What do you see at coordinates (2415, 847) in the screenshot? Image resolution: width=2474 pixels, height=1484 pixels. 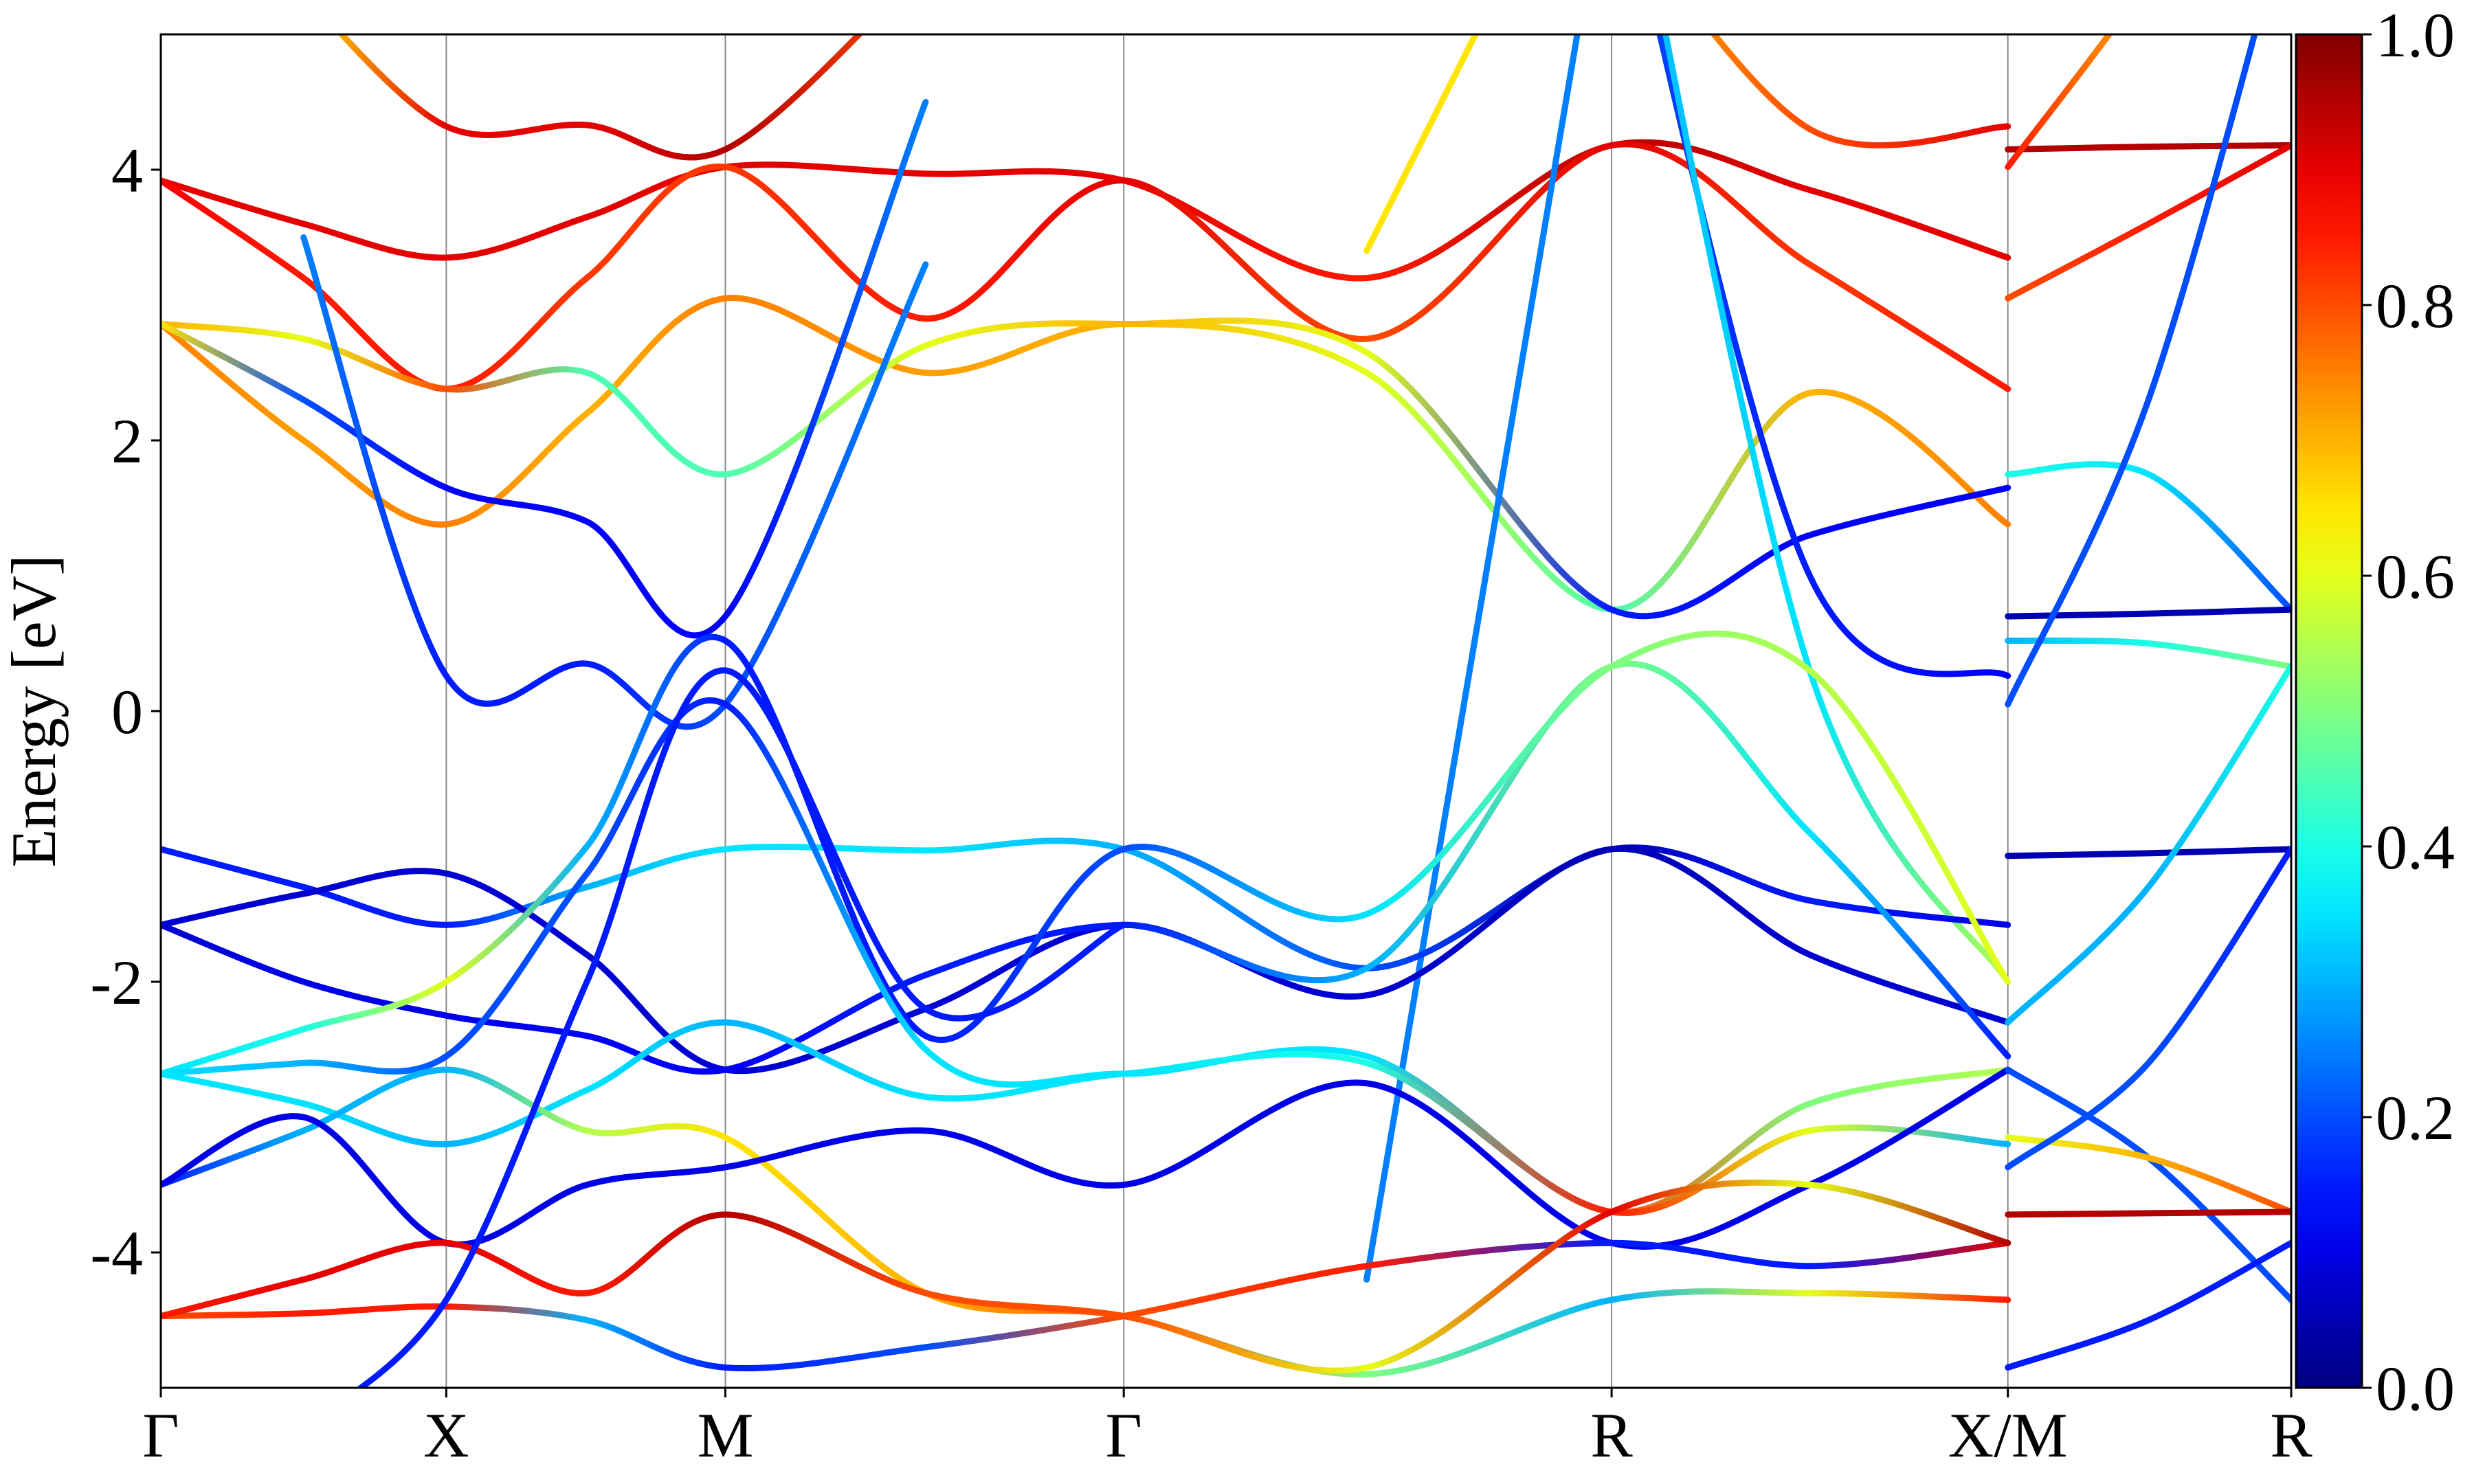 I see `colorbar-tick-label: 0.4` at bounding box center [2415, 847].